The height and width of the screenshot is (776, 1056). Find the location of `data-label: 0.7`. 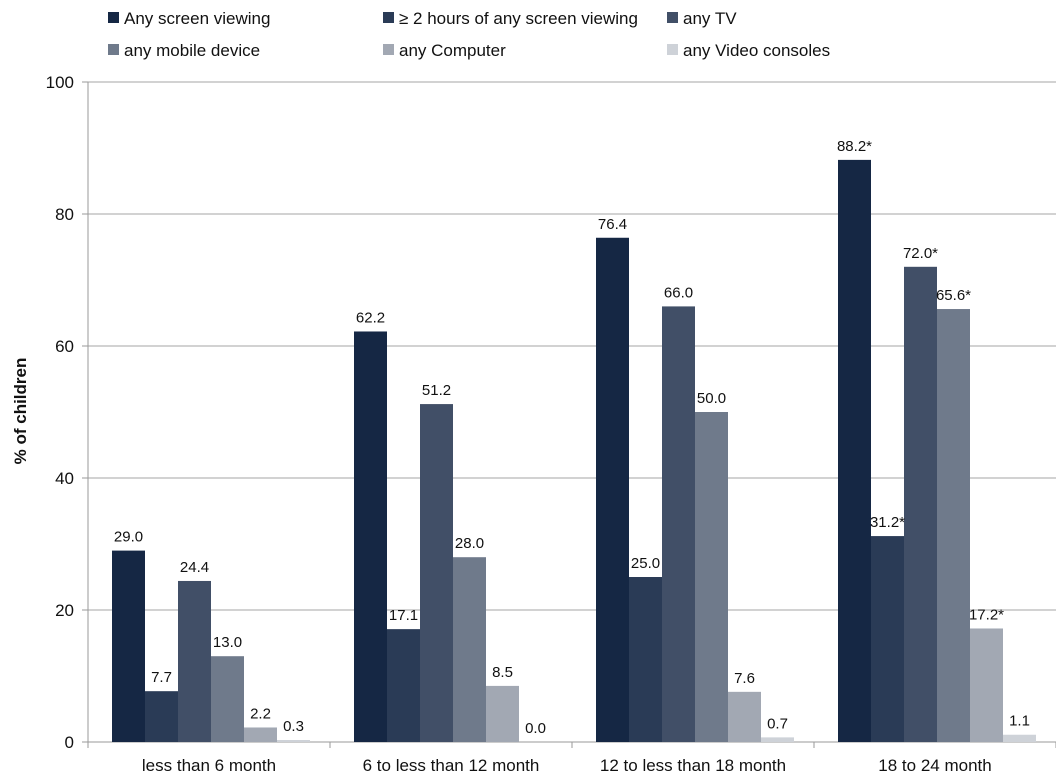

data-label: 0.7 is located at coordinates (777, 723).